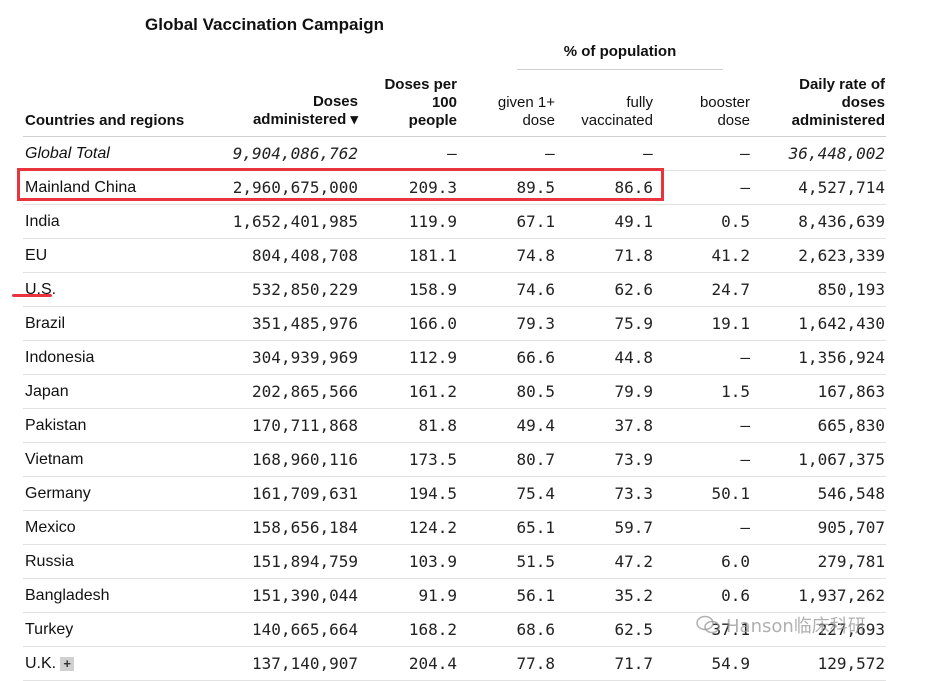  I want to click on country-name: Turkey, so click(49, 629).